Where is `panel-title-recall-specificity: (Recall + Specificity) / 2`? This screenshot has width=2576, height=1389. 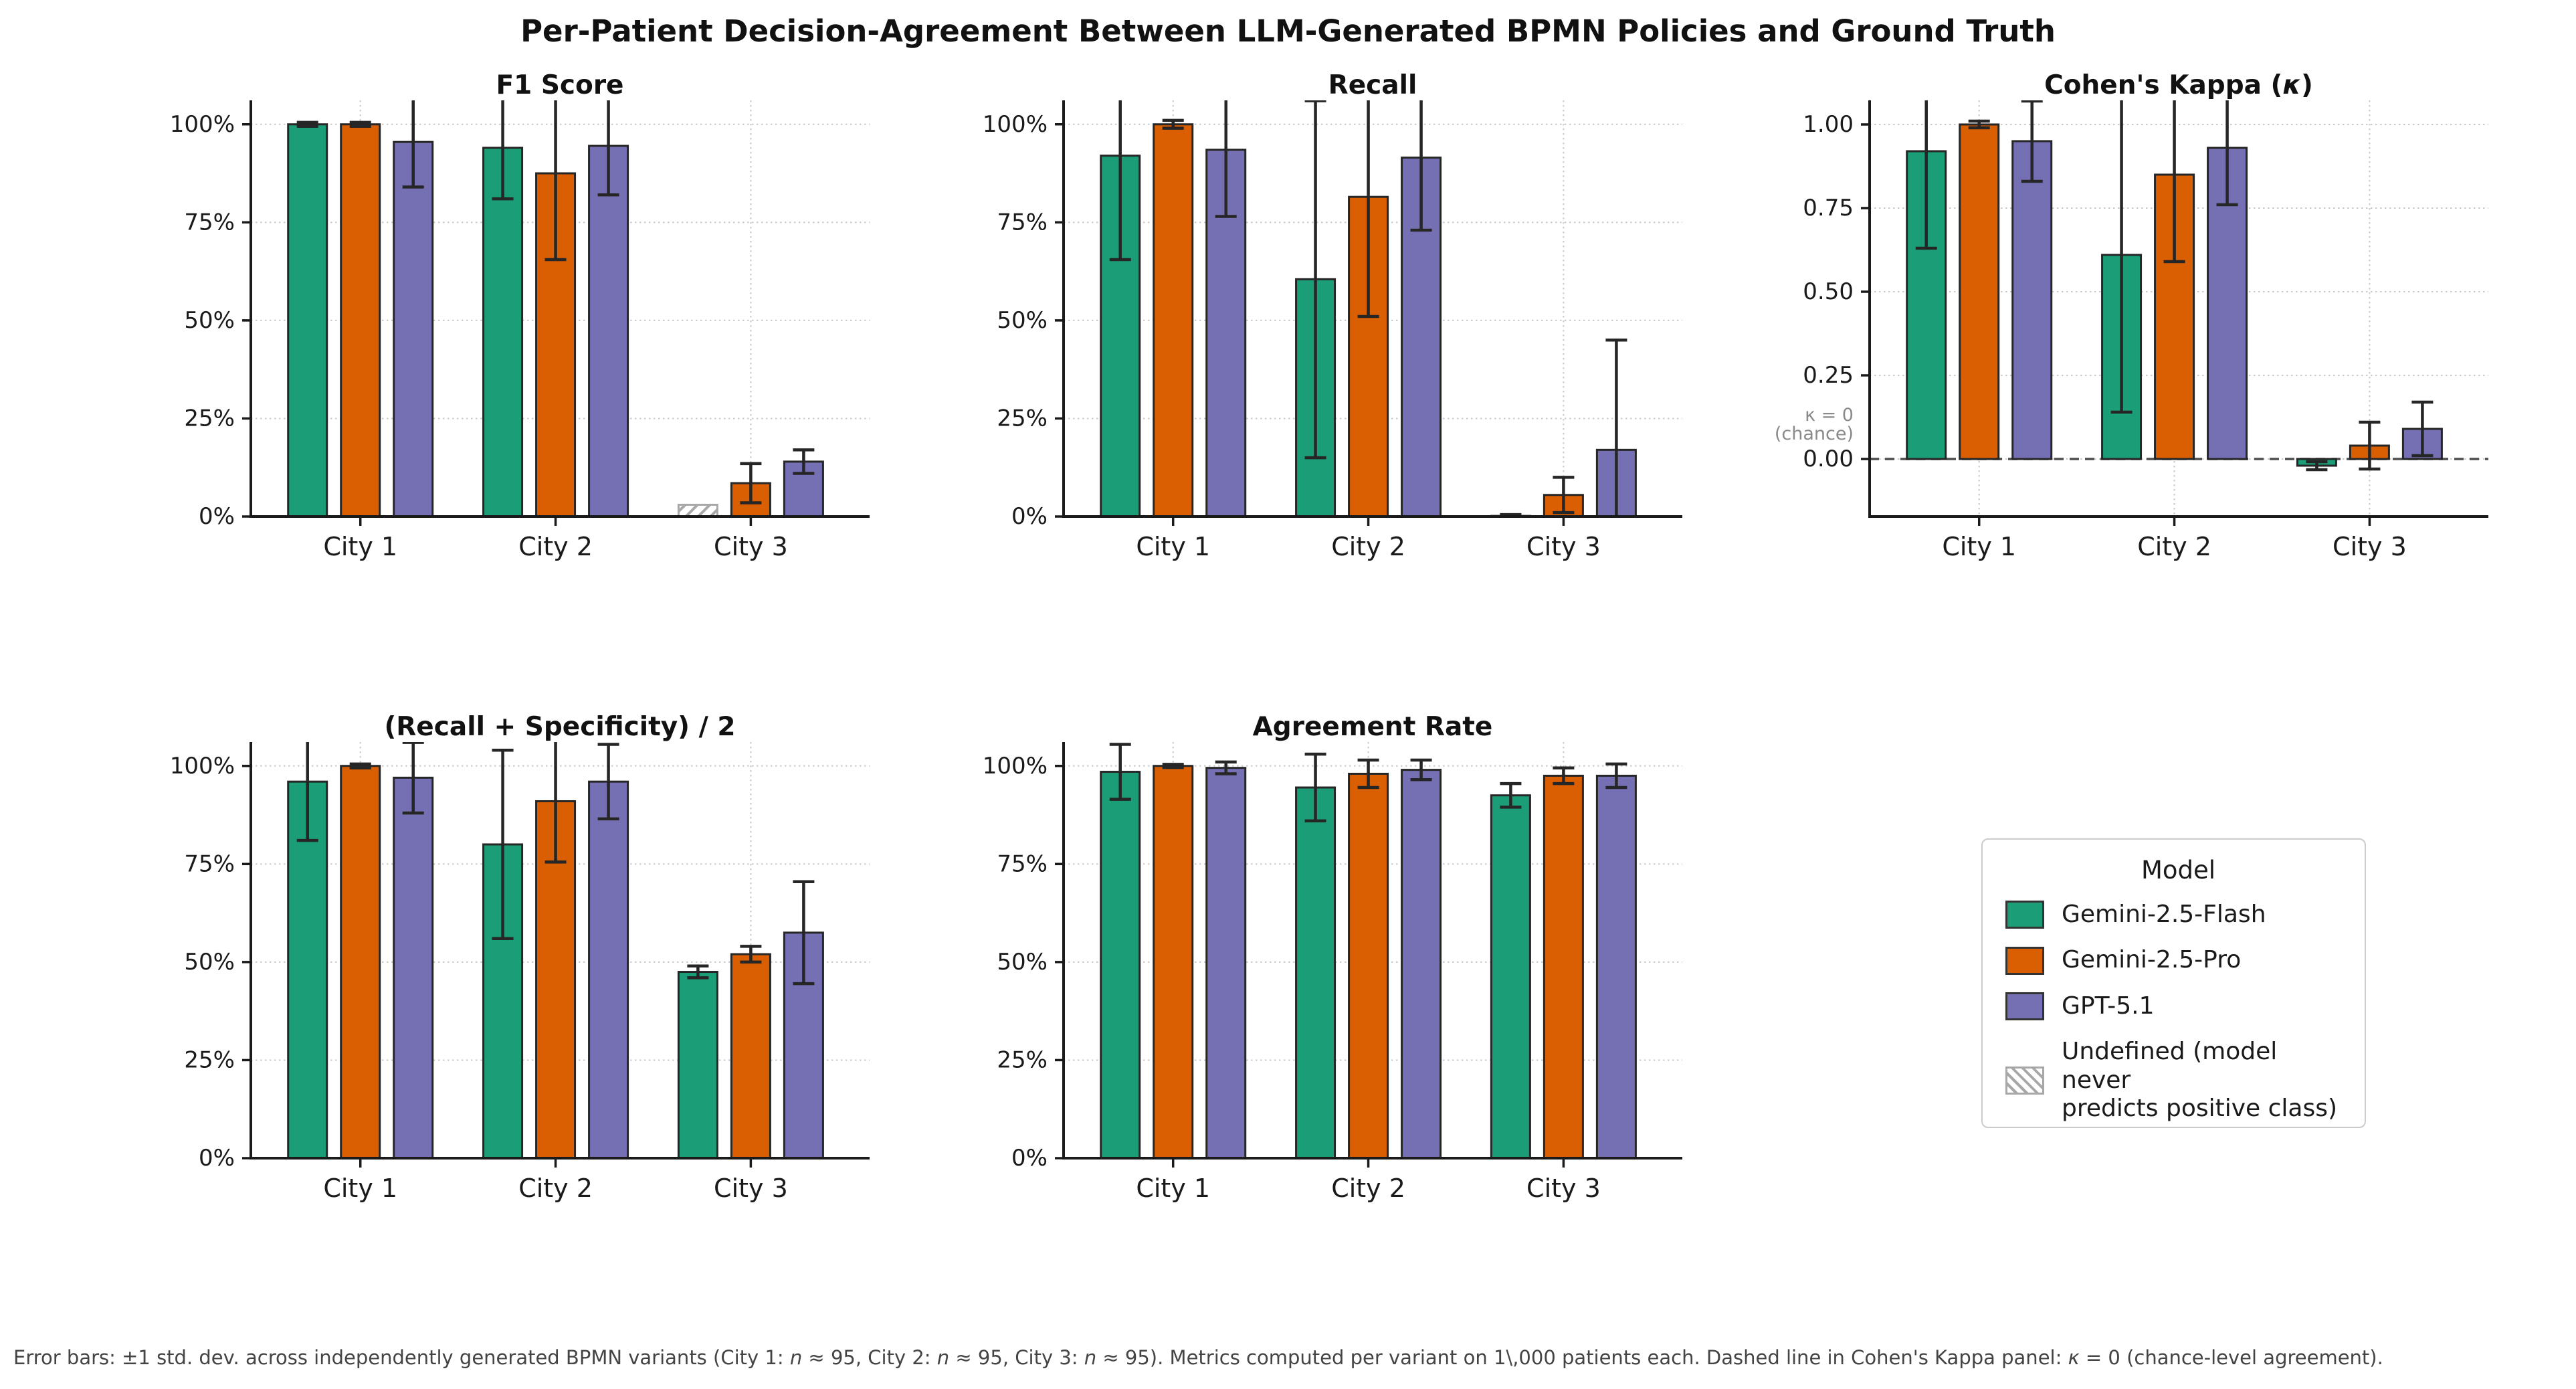
panel-title-recall-specificity: (Recall + Specificity) / 2 is located at coordinates (559, 727).